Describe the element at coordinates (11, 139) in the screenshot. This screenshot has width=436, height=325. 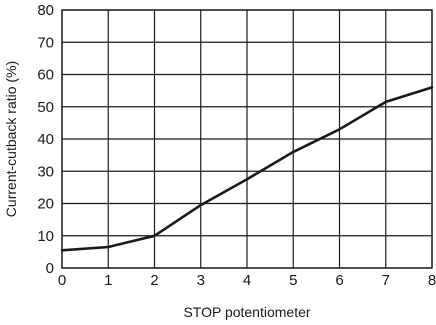
I see `y-axis-title: Current-cutback ratio (%)` at that location.